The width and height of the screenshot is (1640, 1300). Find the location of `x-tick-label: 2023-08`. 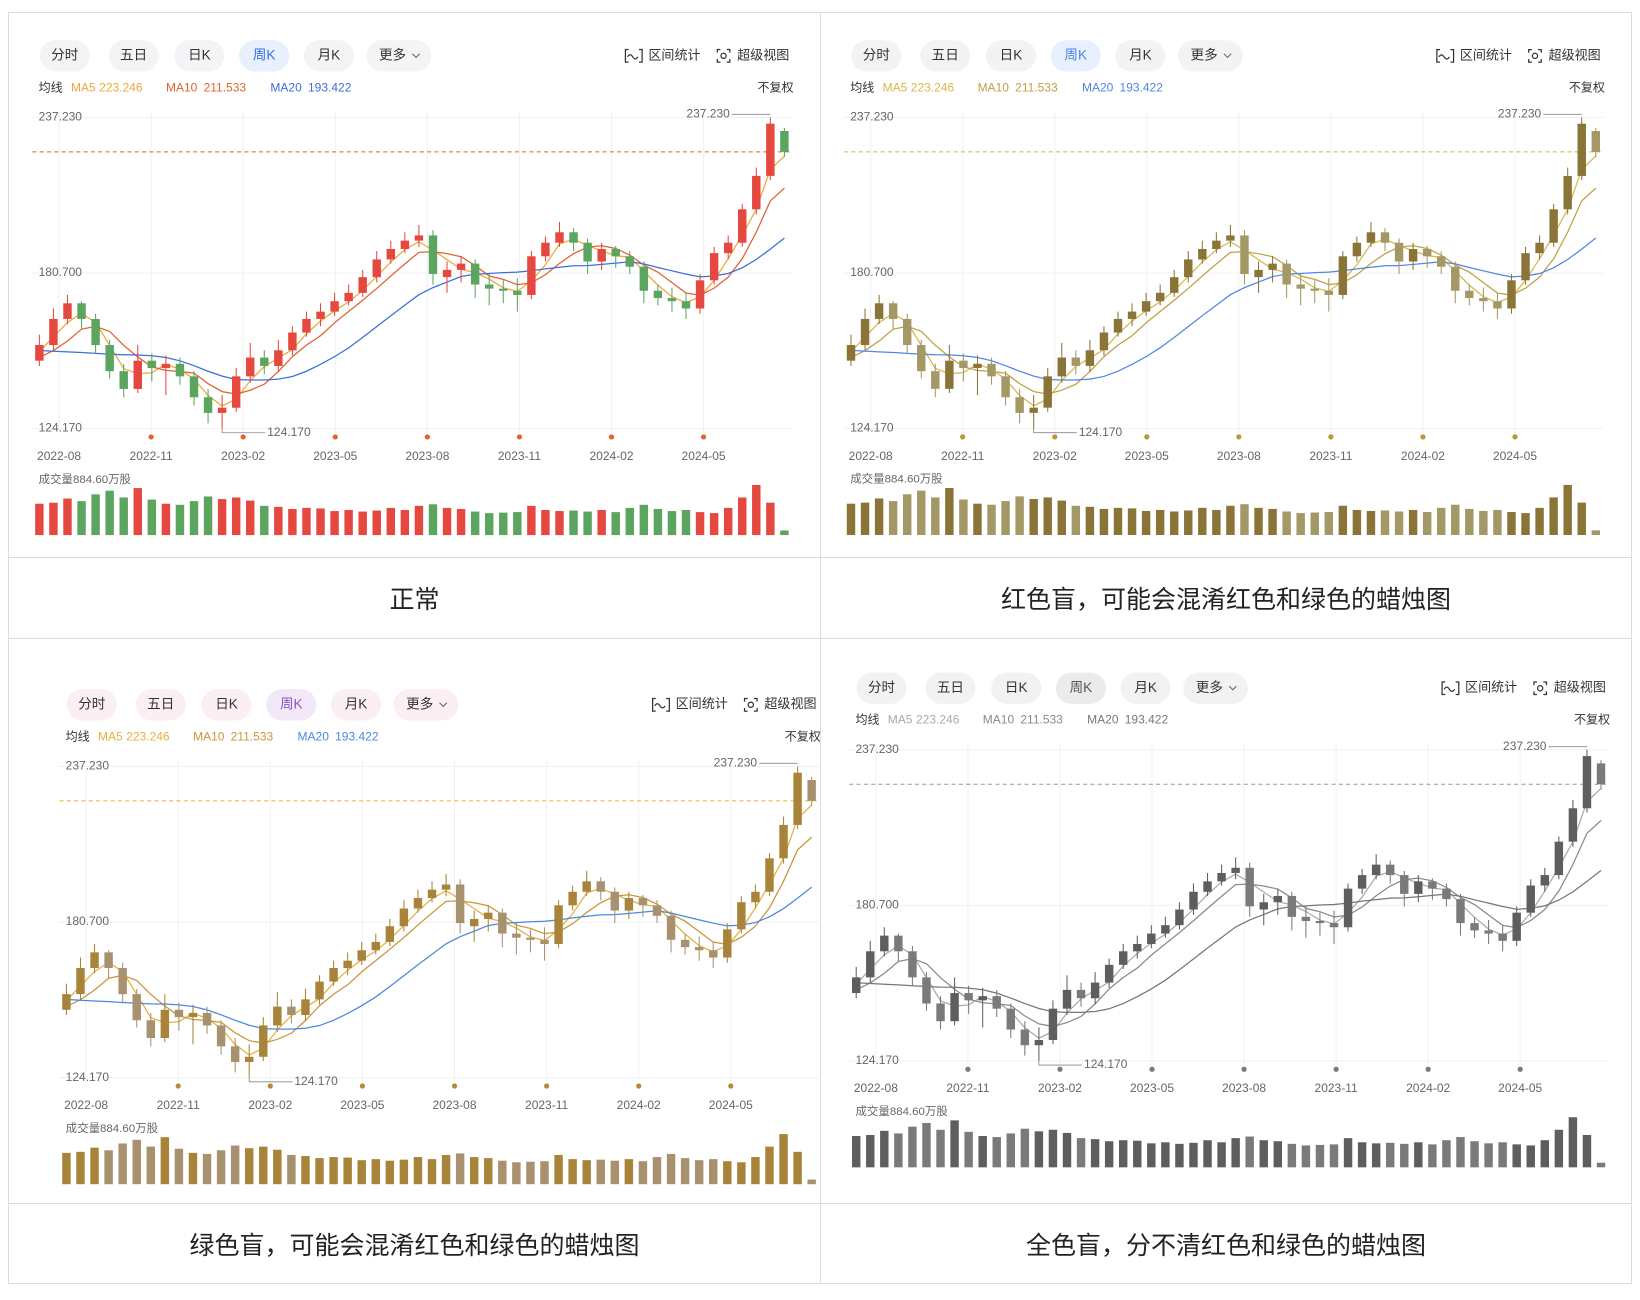

x-tick-label: 2023-08 is located at coordinates (1244, 1088).